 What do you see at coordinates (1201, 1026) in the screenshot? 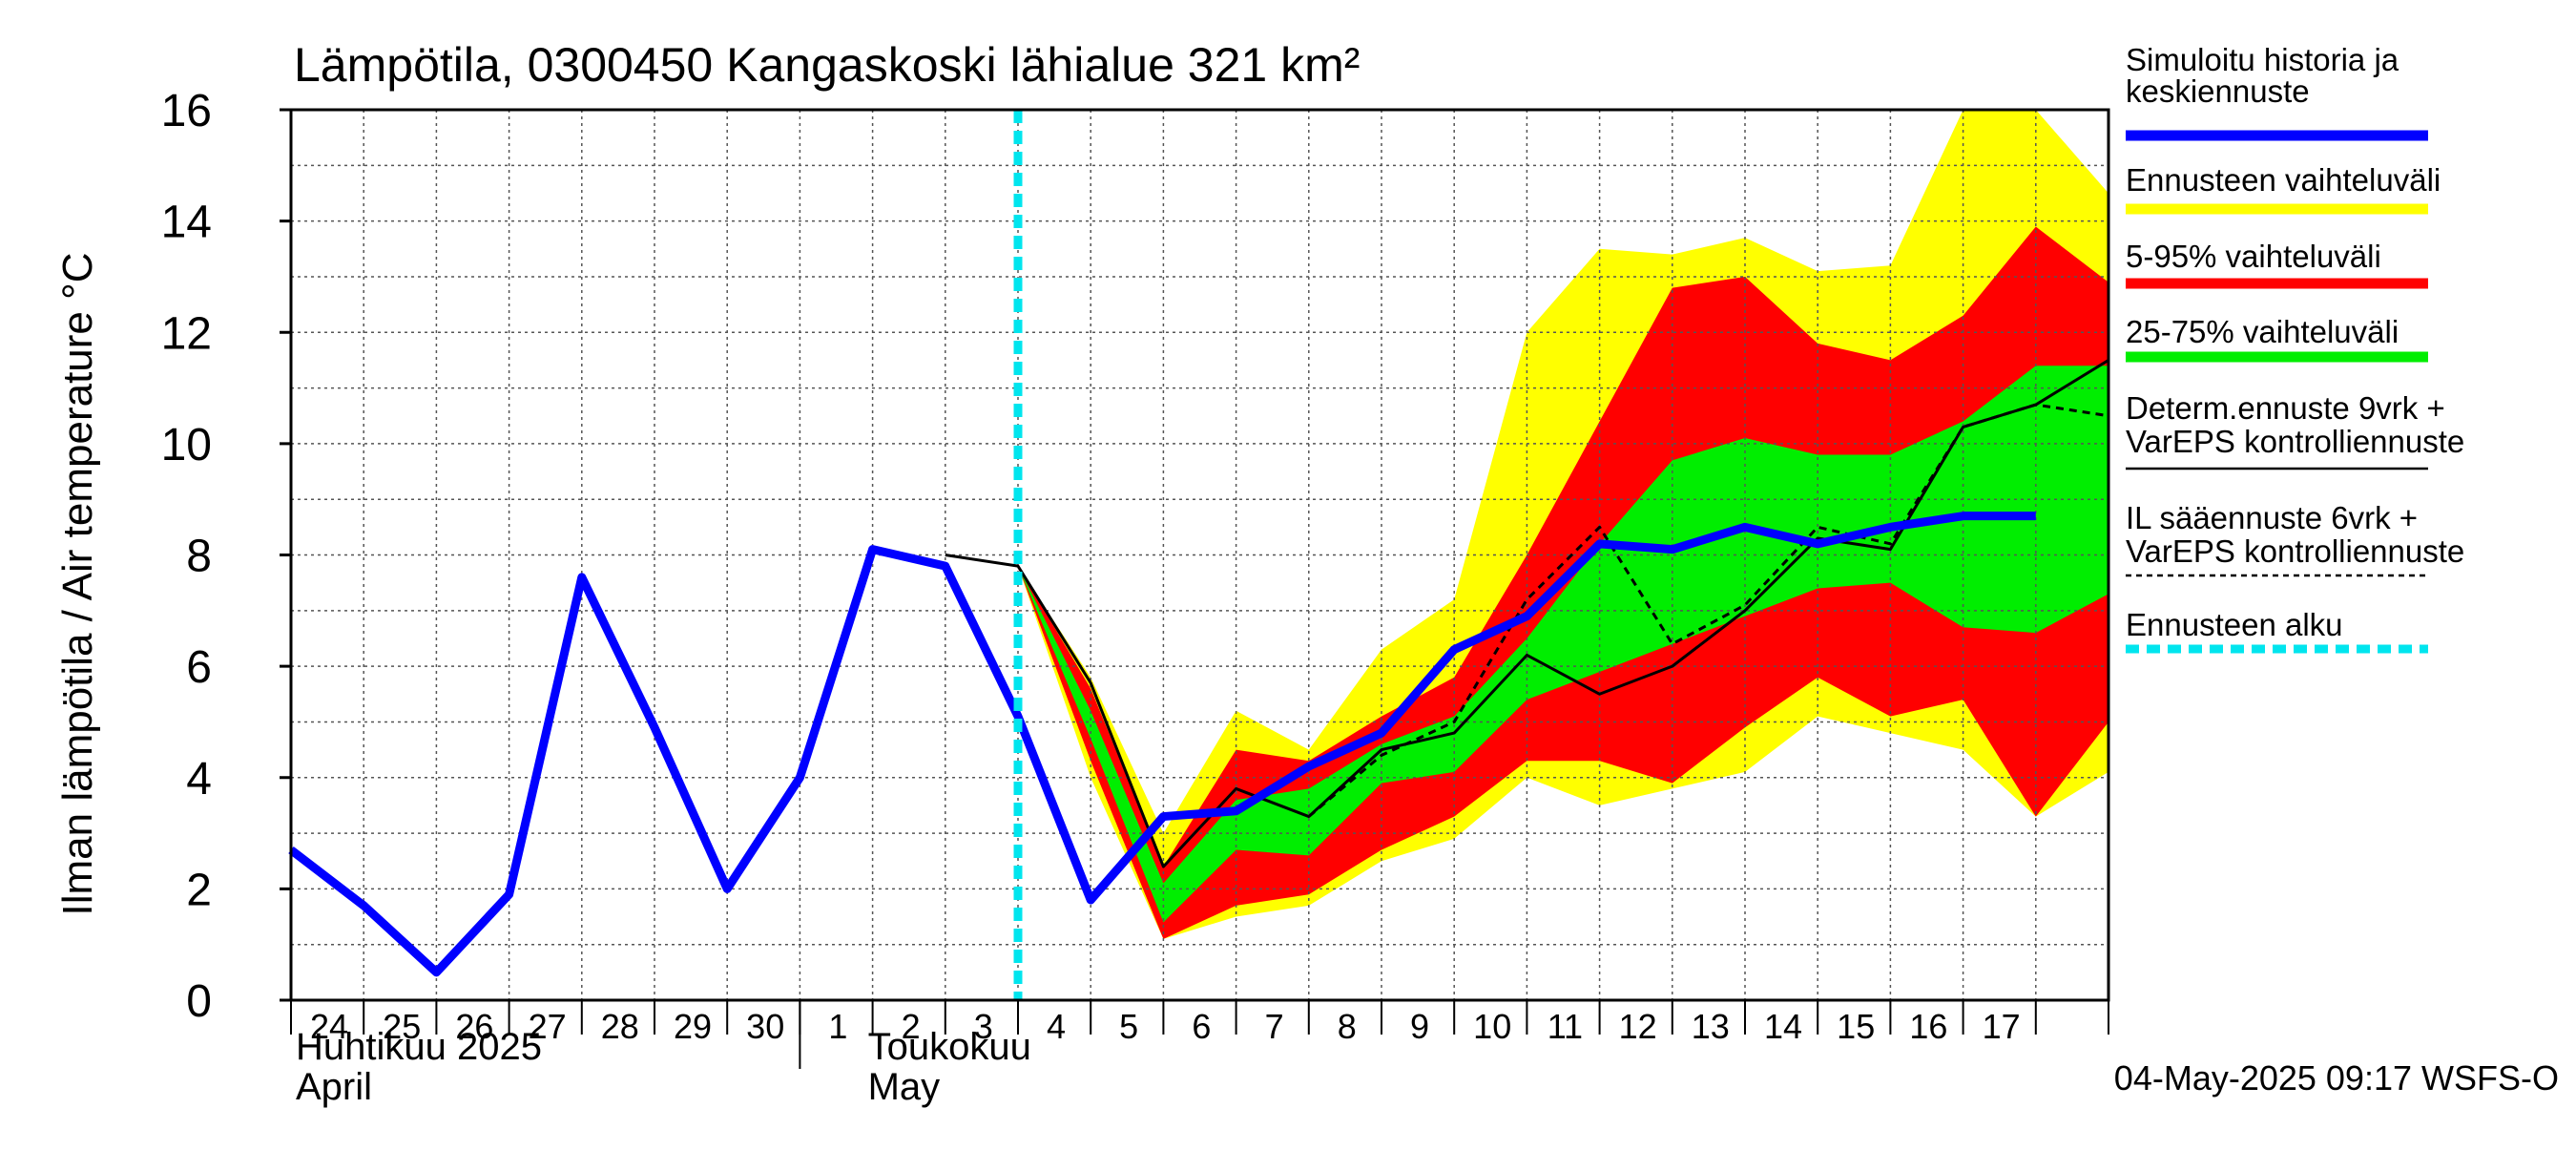
I see `x-tick-label: 6` at bounding box center [1201, 1026].